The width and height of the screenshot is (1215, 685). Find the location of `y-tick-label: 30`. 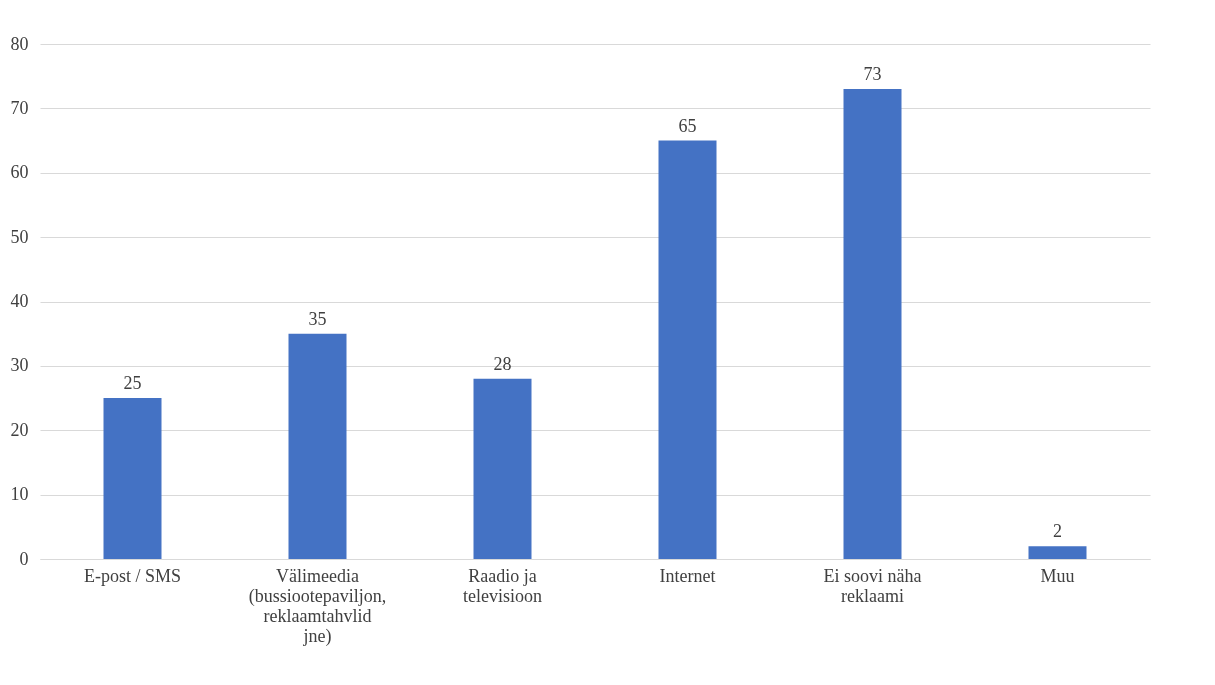

y-tick-label: 30 is located at coordinates (19, 365).